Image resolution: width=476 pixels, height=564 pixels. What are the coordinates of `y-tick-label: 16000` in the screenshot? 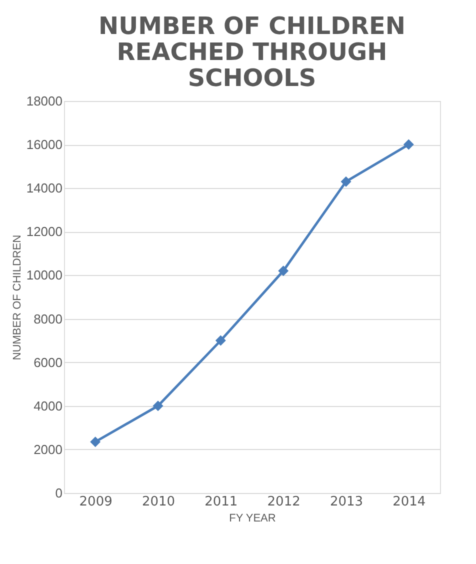 It's located at (44, 144).